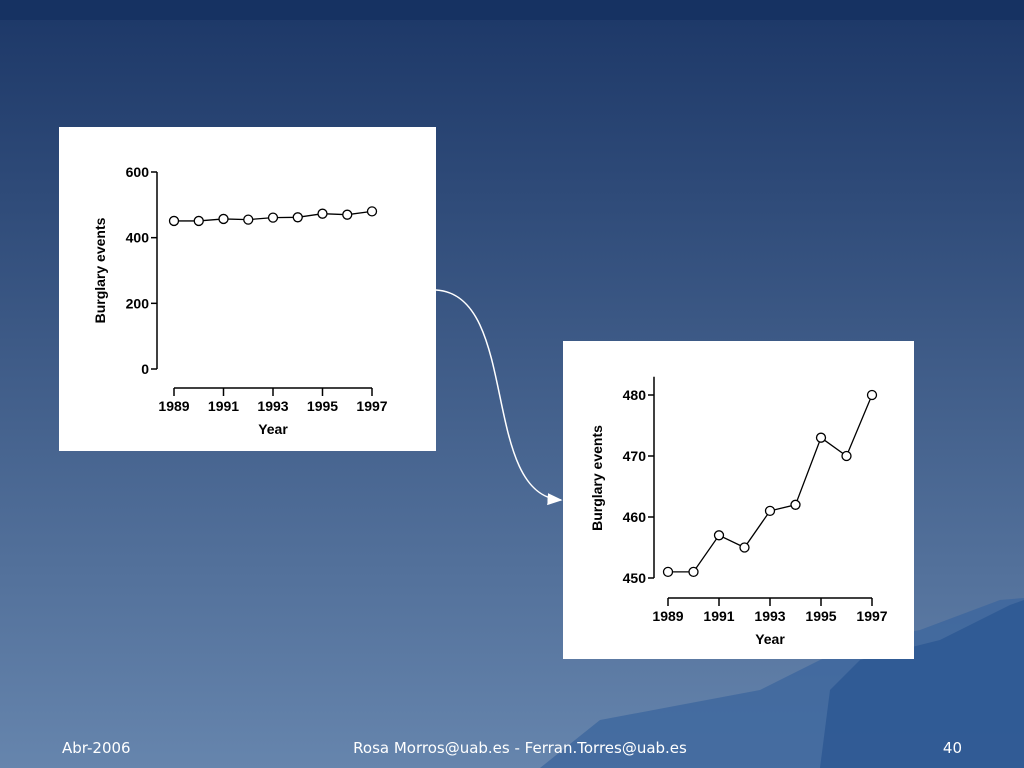 Image resolution: width=1024 pixels, height=768 pixels. I want to click on chart-panel, so click(738, 500).